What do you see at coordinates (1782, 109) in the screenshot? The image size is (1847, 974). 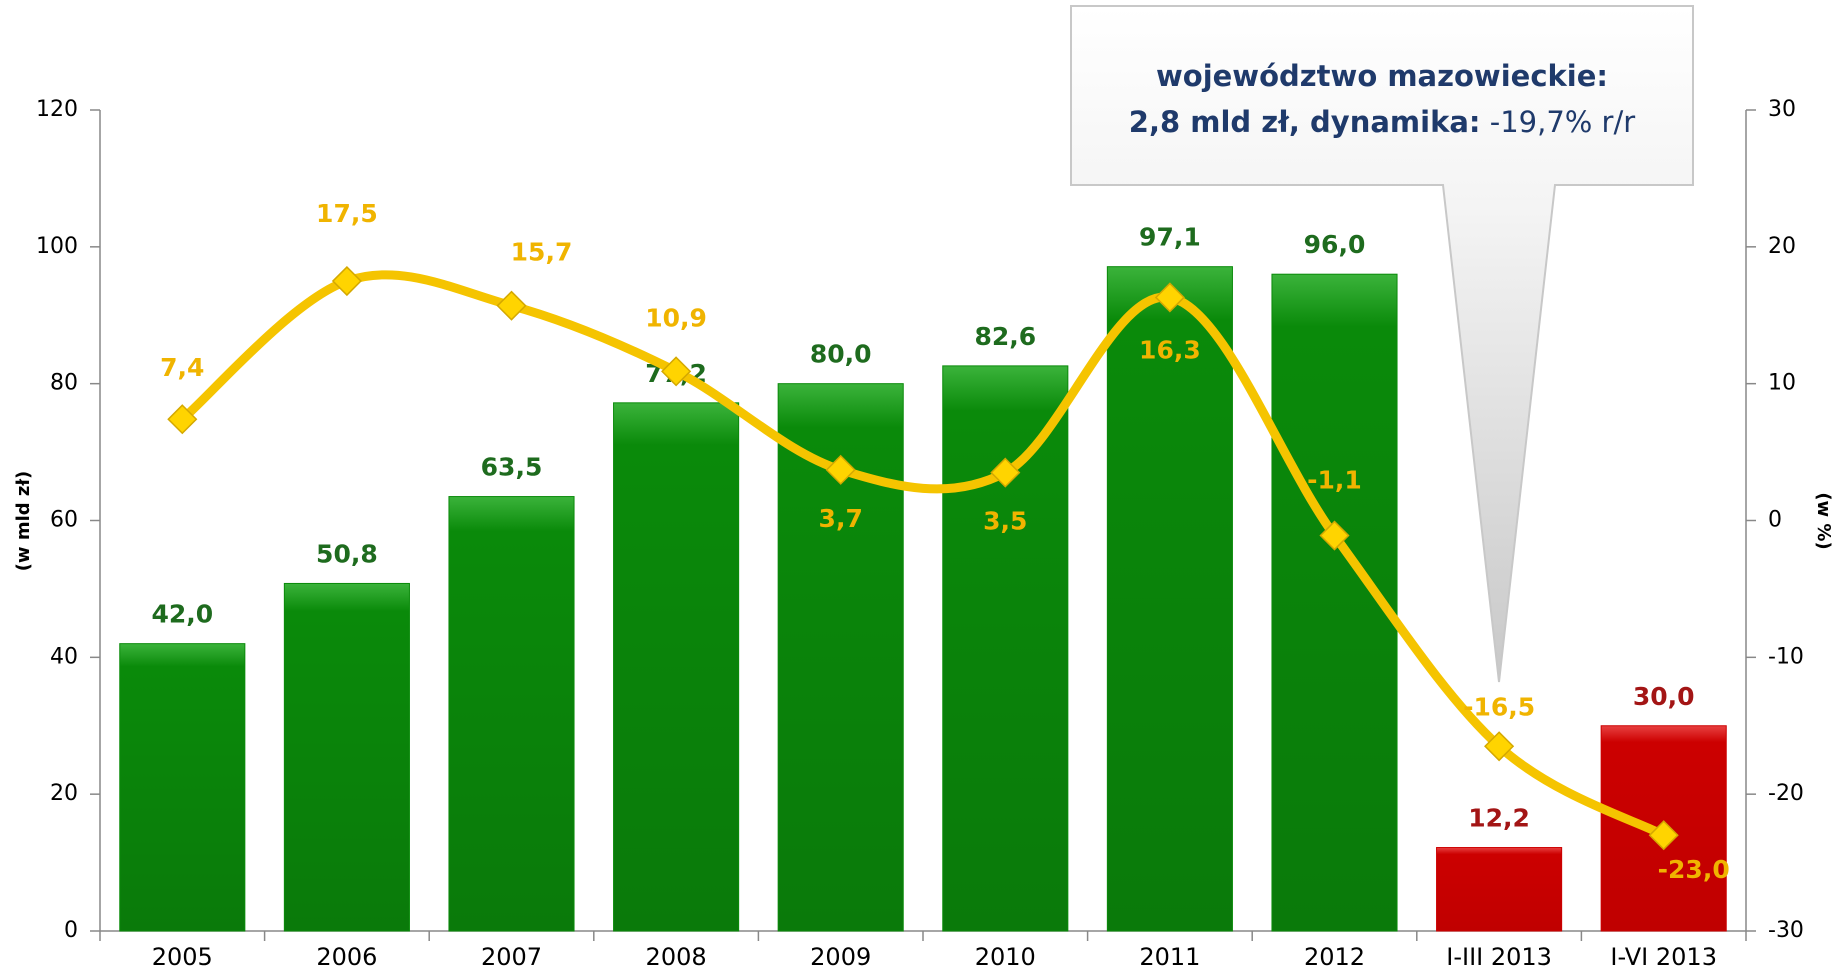 I see `y2-tick-label: 30` at bounding box center [1782, 109].